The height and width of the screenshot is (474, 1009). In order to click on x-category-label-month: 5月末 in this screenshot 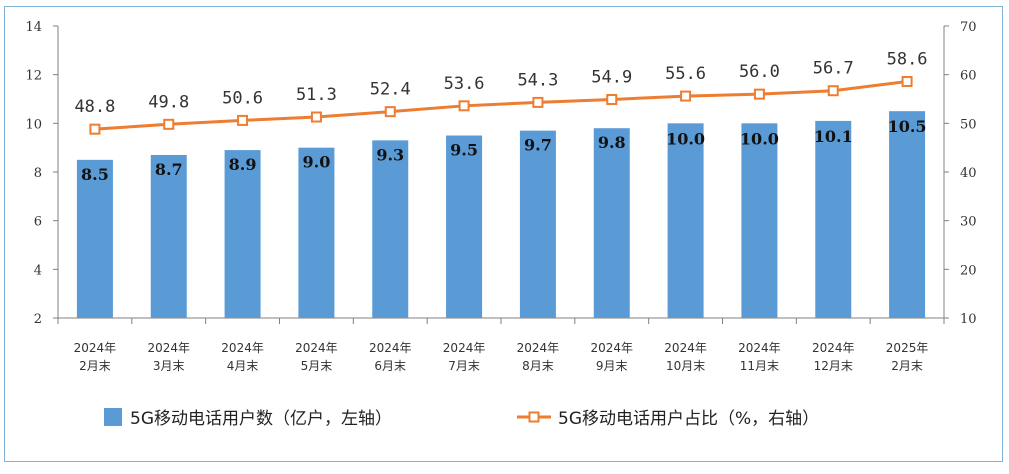, I will do `click(317, 366)`.